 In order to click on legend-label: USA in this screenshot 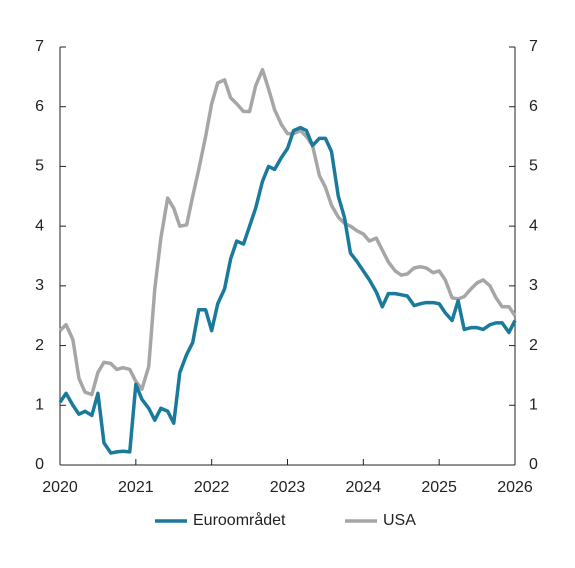, I will do `click(399, 520)`.